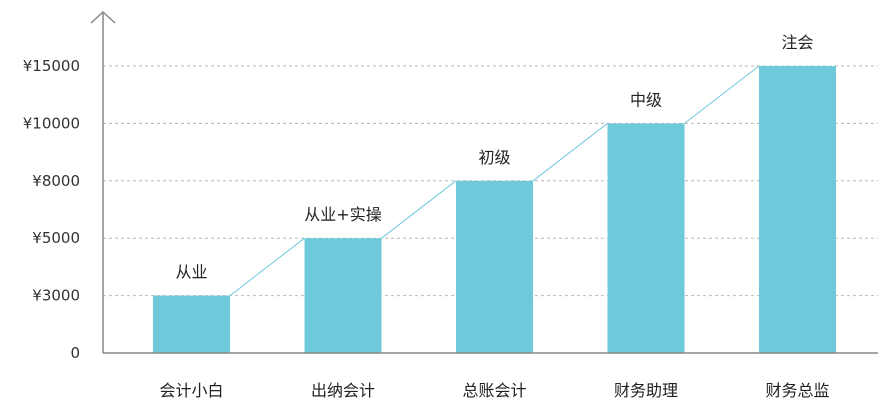 This screenshot has height=403, width=880. What do you see at coordinates (75, 353) in the screenshot?
I see `y-tick-label: 0` at bounding box center [75, 353].